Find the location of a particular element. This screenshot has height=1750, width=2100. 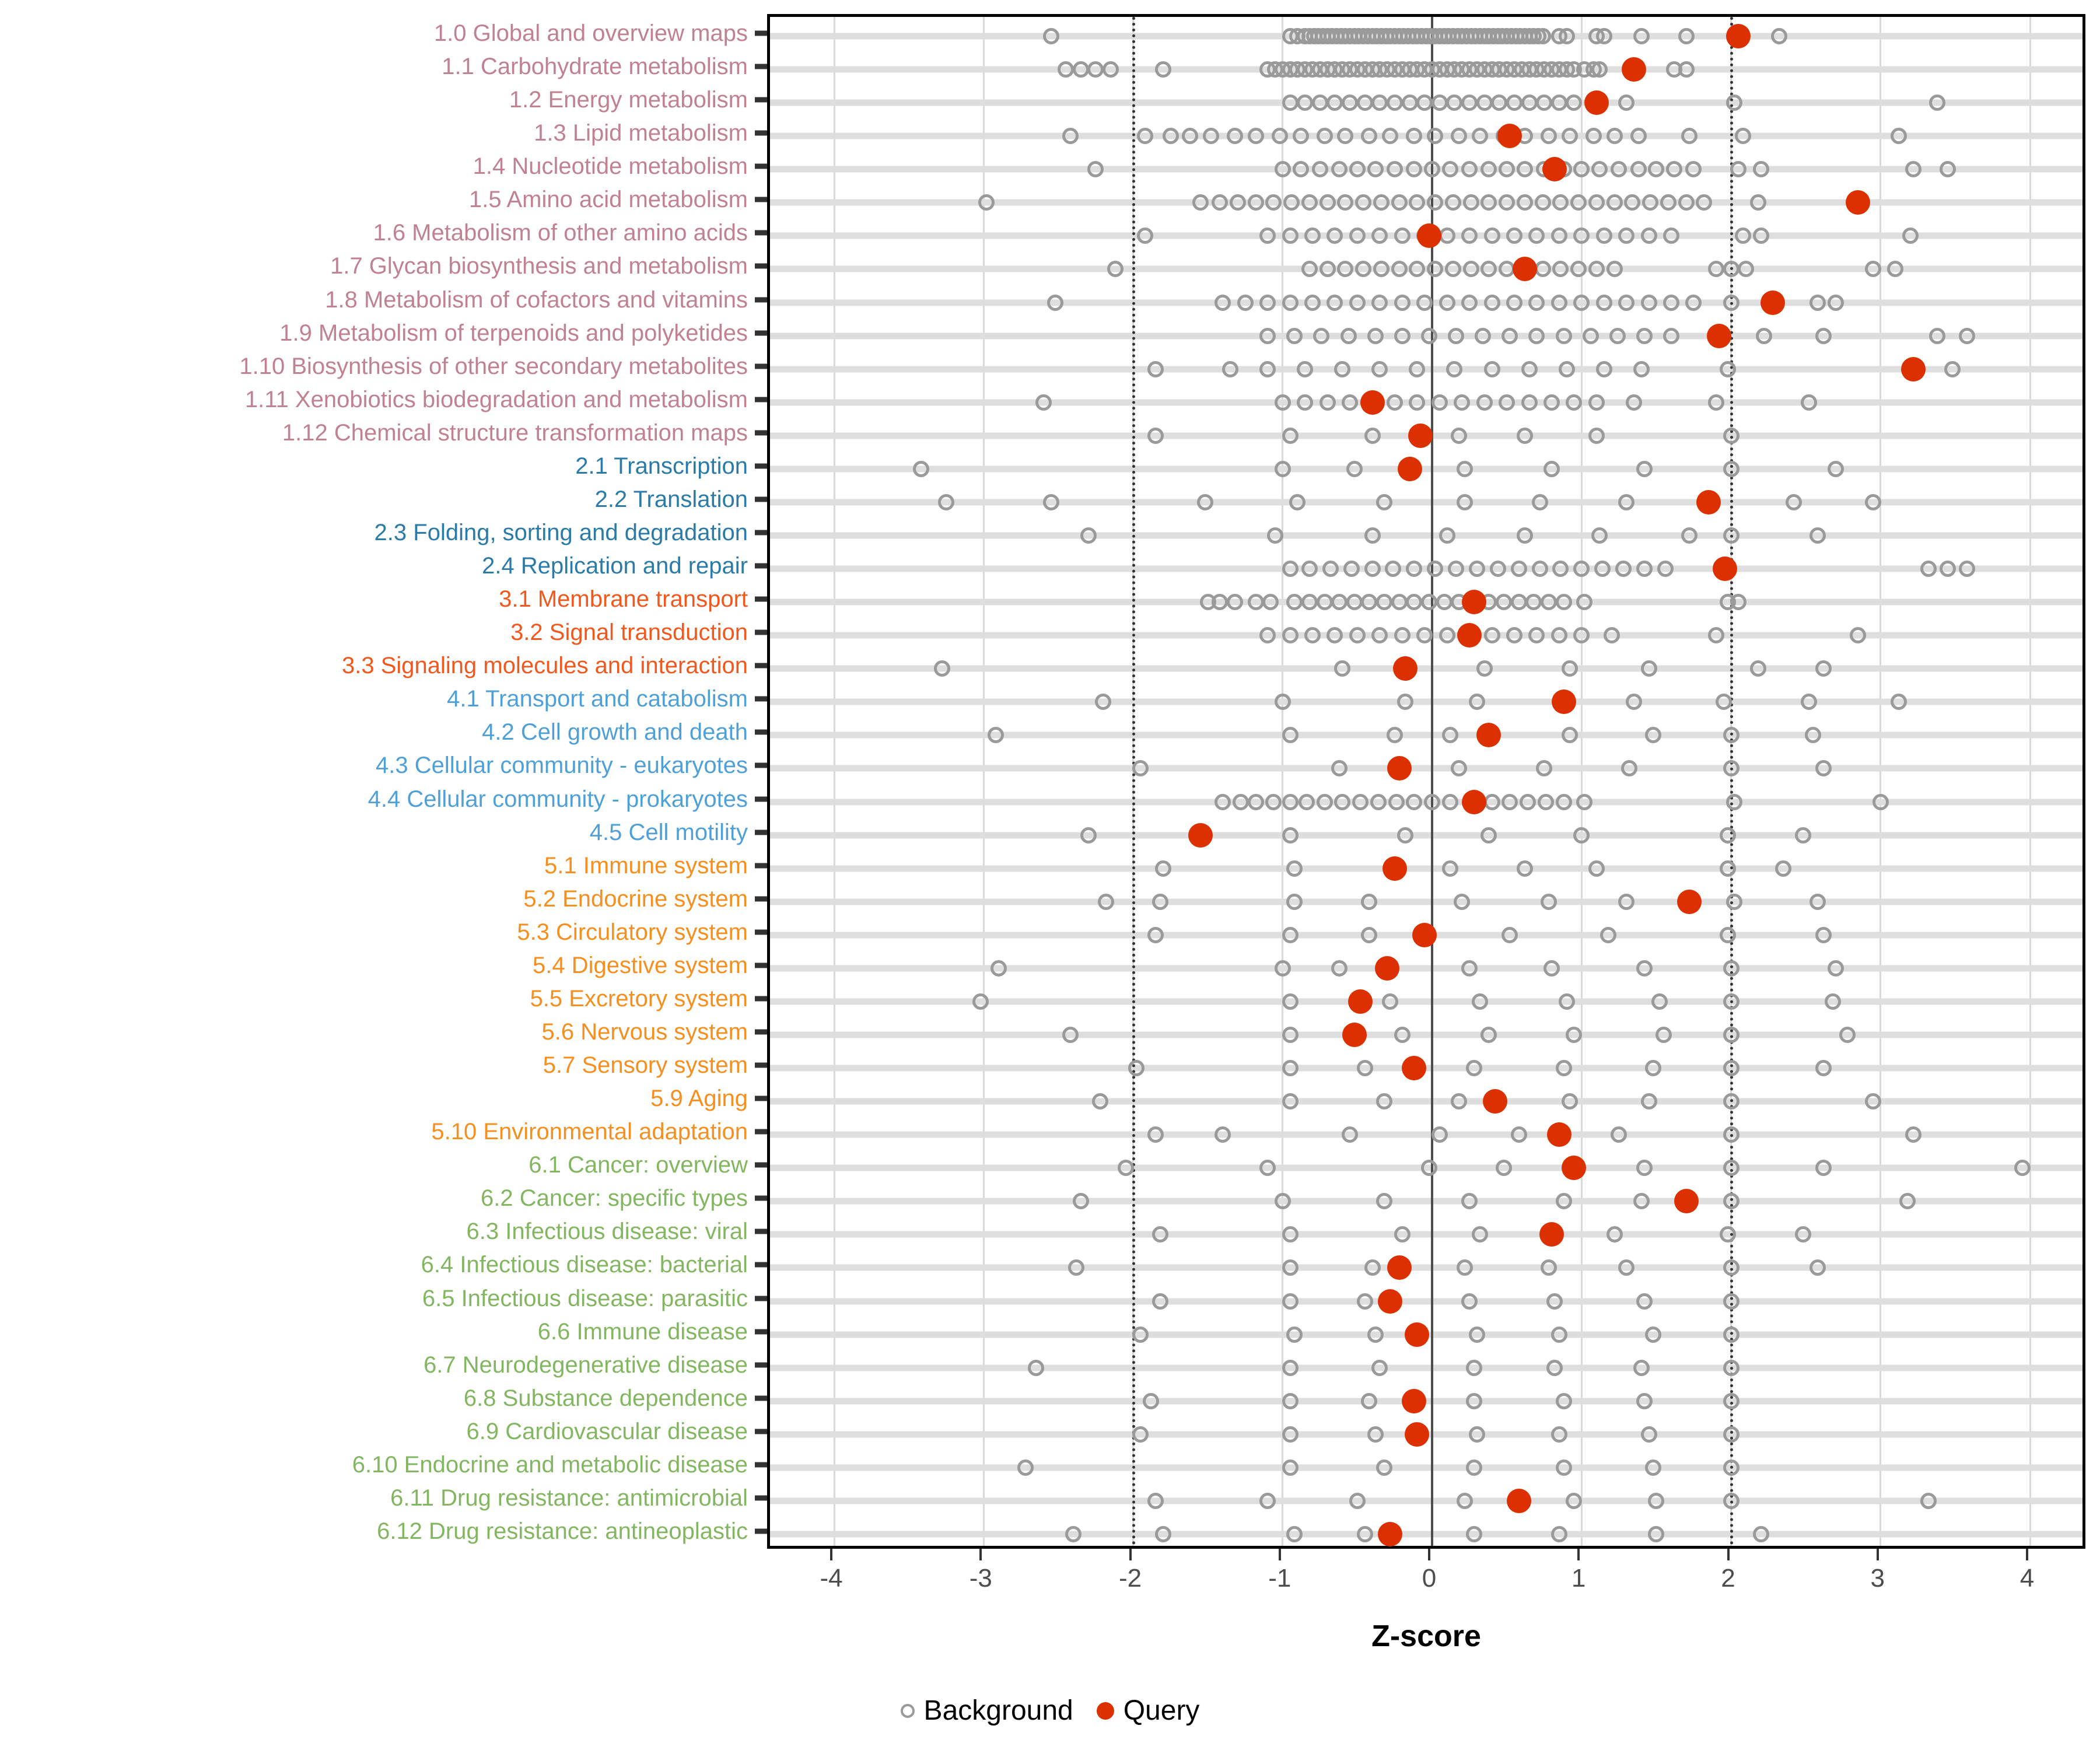

y-axis-label: 4.5 Cell motility is located at coordinates (668, 832).